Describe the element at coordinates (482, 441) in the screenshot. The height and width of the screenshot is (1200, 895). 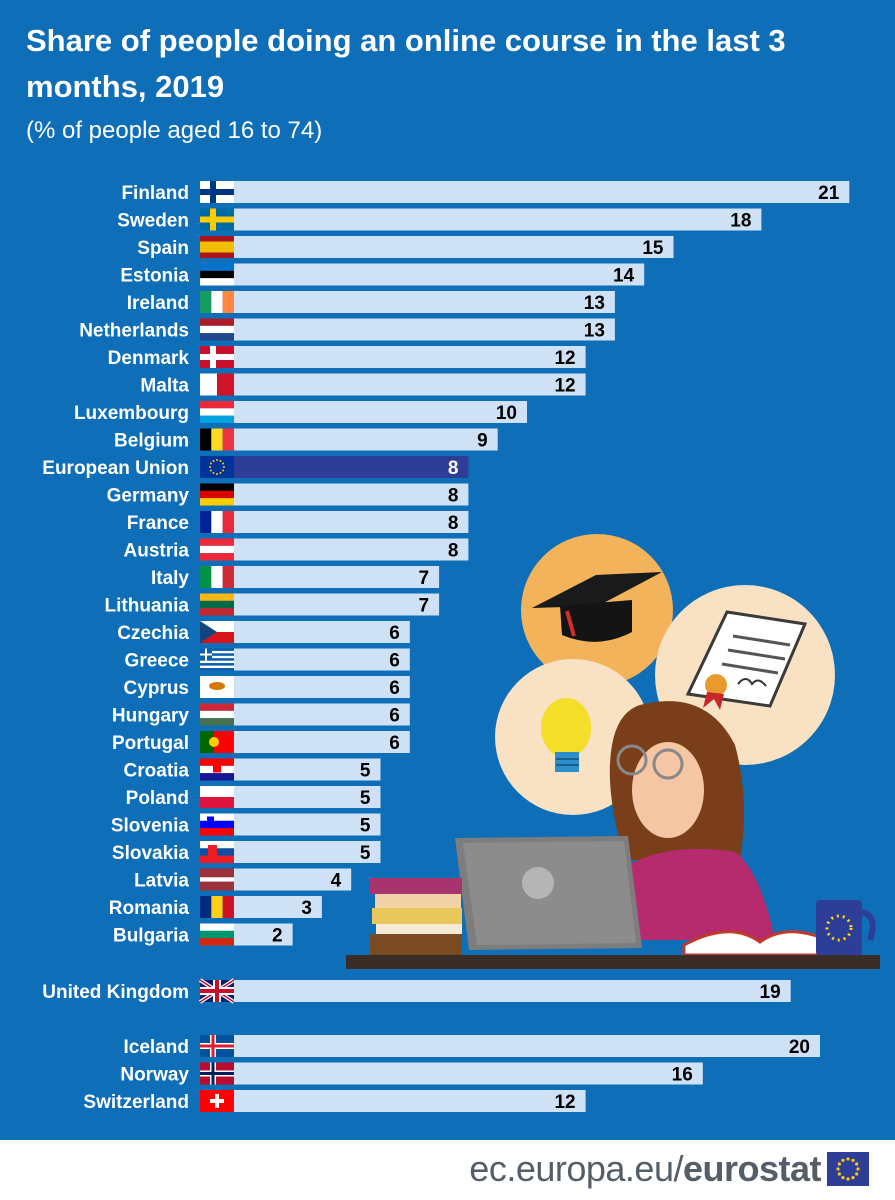
I see `value-label: 9` at that location.